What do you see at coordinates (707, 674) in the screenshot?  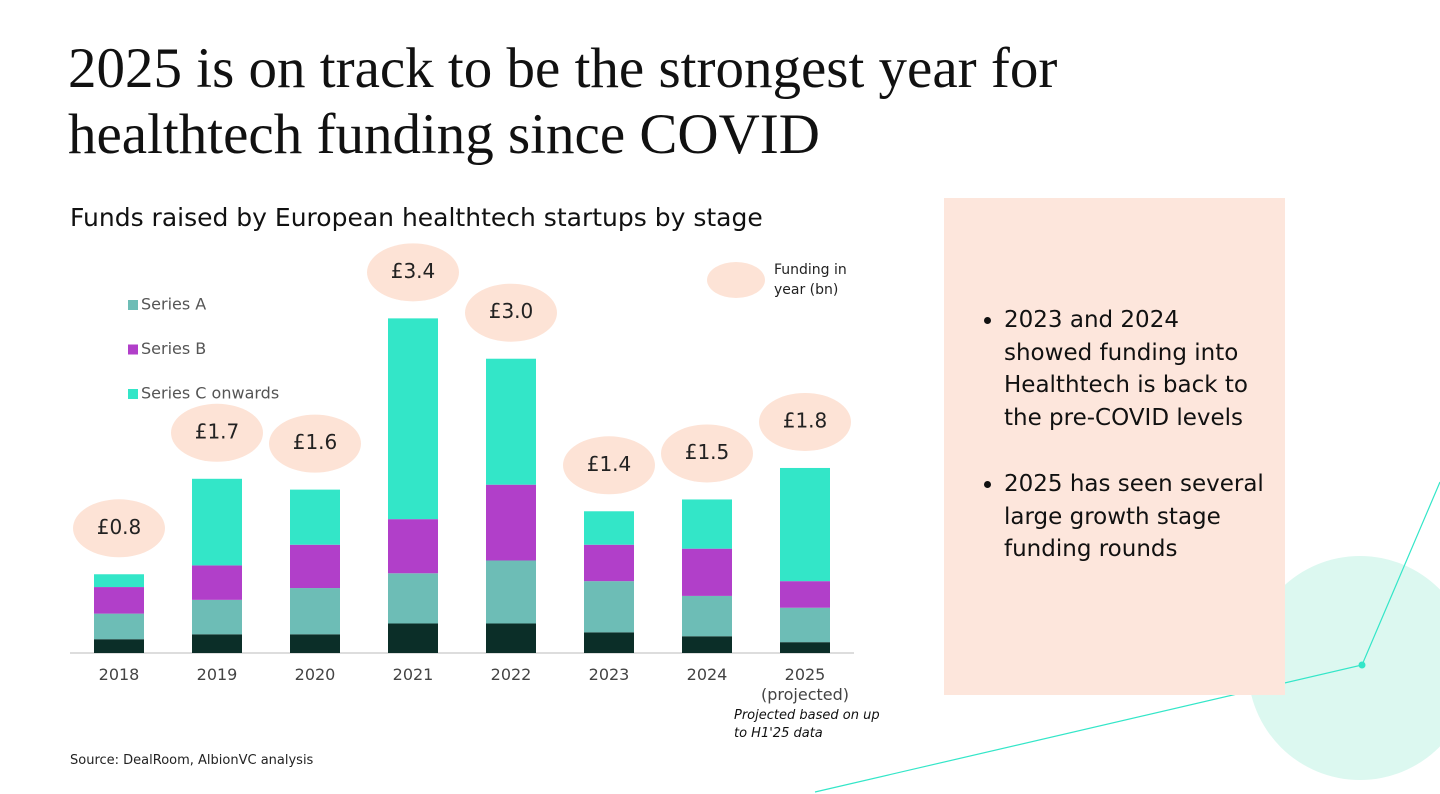 I see `x-tick-label: 2024` at bounding box center [707, 674].